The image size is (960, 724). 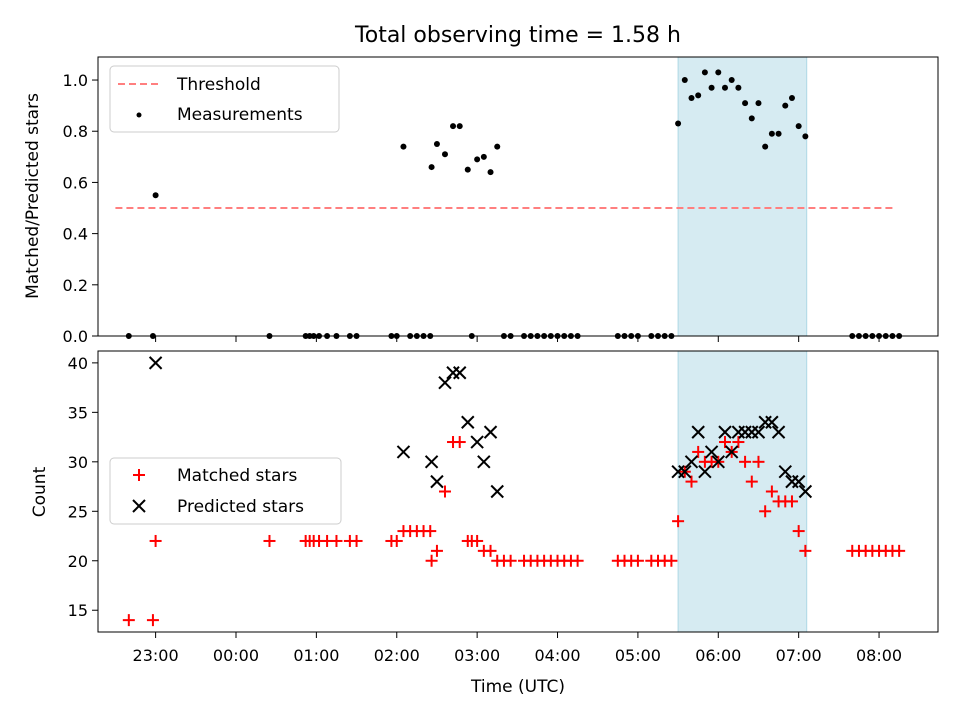 What do you see at coordinates (78, 511) in the screenshot?
I see `y-tick-label: 25` at bounding box center [78, 511].